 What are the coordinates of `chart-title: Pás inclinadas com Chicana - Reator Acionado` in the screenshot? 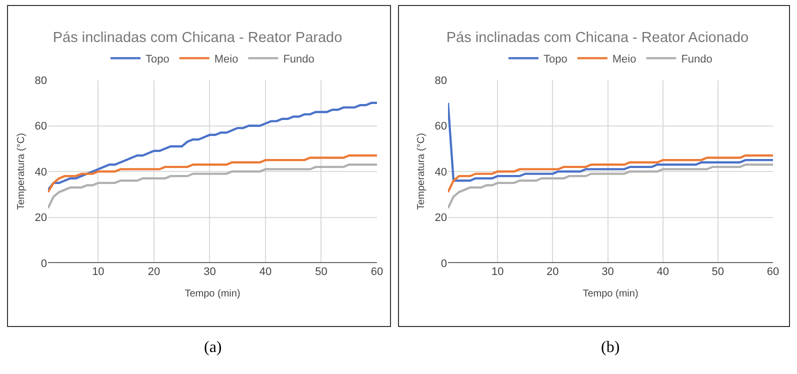 It's located at (597, 38).